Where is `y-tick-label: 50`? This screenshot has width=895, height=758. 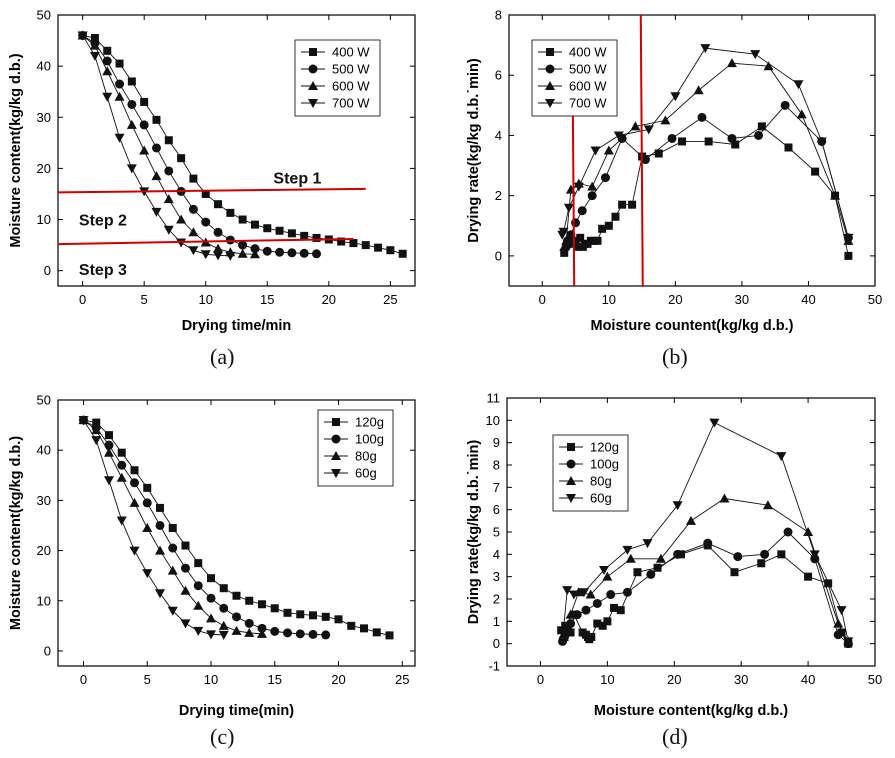 y-tick-label: 50 is located at coordinates (44, 400).